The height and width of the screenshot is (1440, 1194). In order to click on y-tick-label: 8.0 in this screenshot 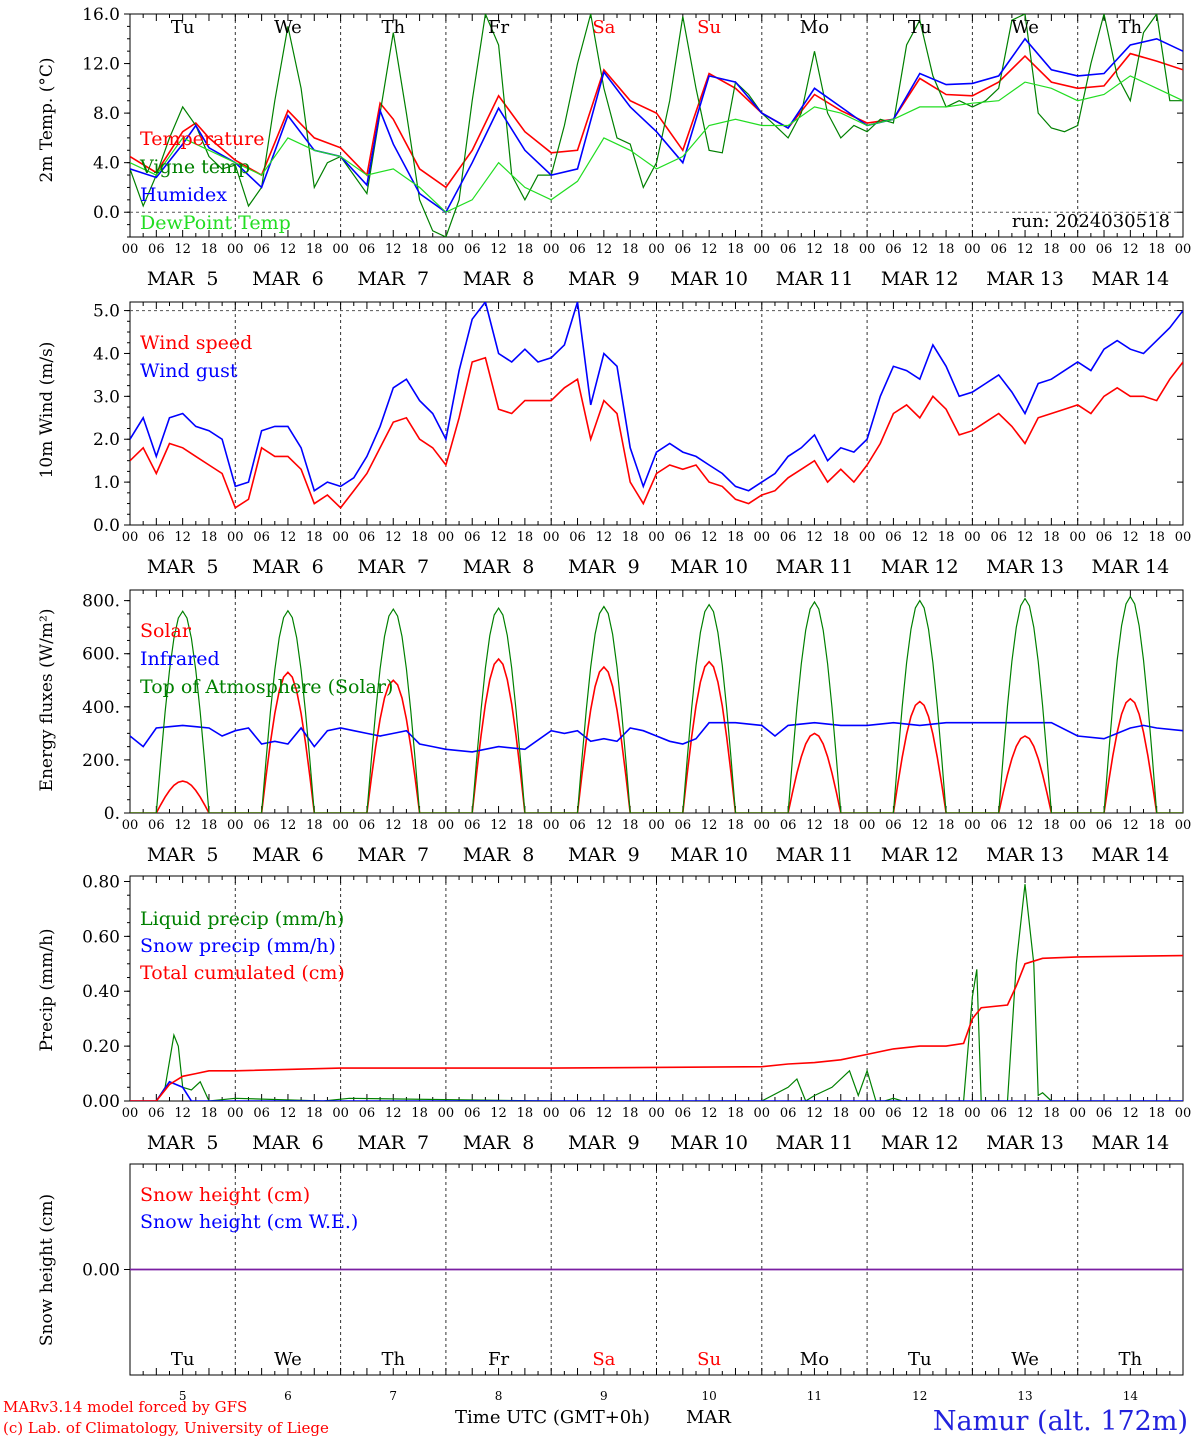, I will do `click(106, 114)`.